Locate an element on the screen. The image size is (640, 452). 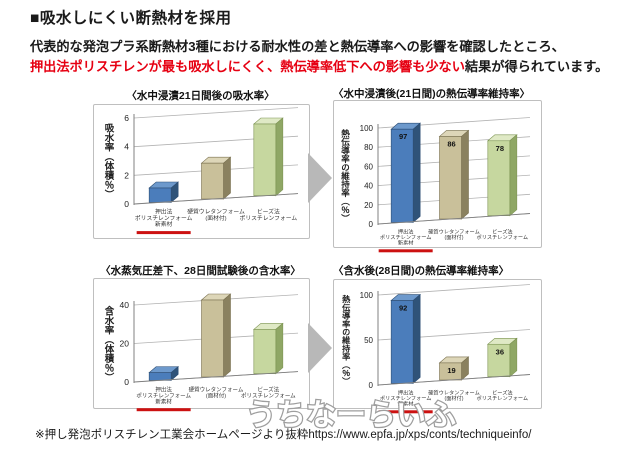
svg-text: 97 is located at coordinates (403, 136).